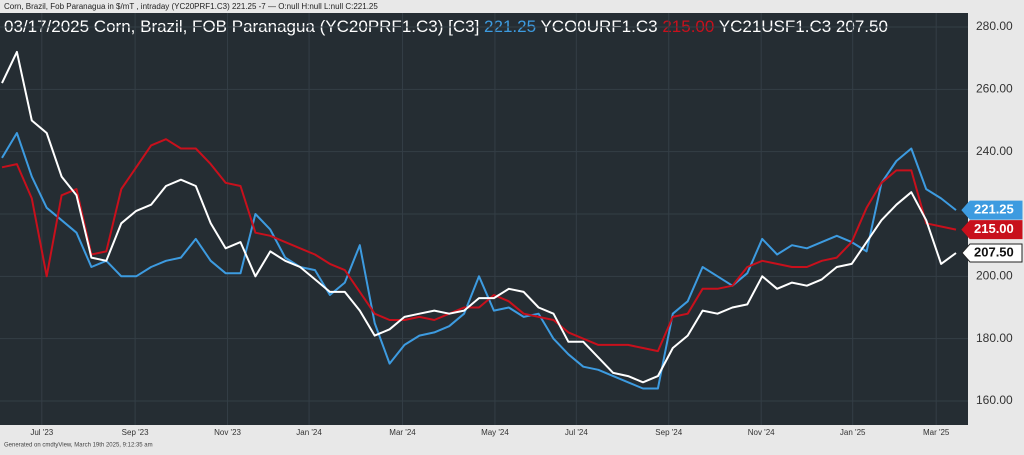 This screenshot has width=1024, height=455. I want to click on y-tick-label: 160.00, so click(994, 400).